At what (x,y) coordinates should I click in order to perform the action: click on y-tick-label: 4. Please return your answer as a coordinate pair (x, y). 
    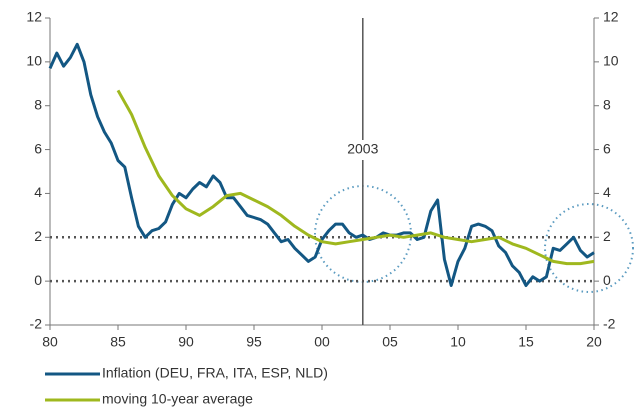
    Looking at the image, I should click on (38, 192).